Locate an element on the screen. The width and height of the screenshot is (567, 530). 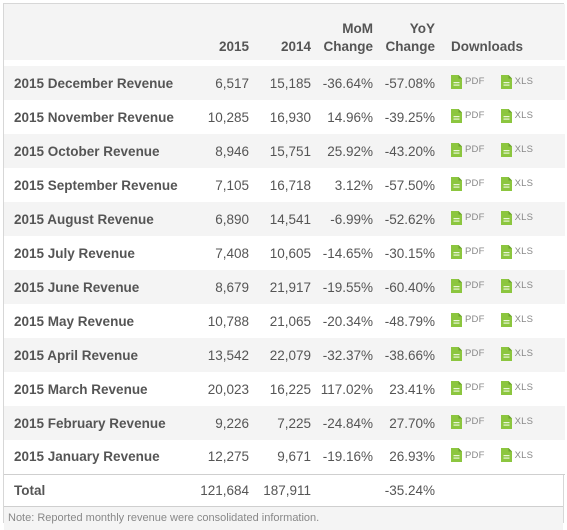
row-name: 2015 July Revenue is located at coordinates (74, 253).